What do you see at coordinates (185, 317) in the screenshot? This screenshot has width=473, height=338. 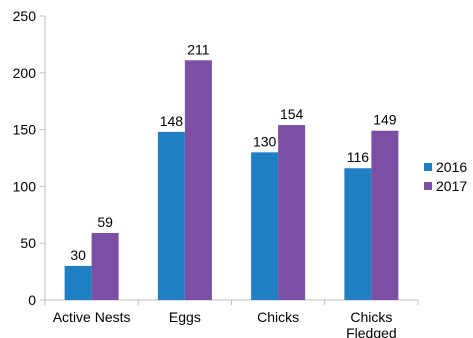 I see `x-tick-label: Eggs` at bounding box center [185, 317].